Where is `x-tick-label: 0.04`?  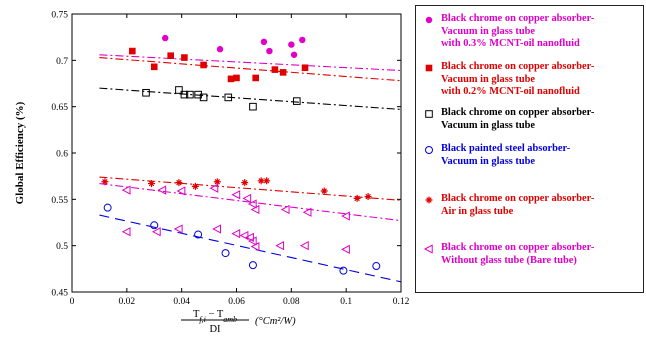 x-tick-label: 0.04 is located at coordinates (181, 302).